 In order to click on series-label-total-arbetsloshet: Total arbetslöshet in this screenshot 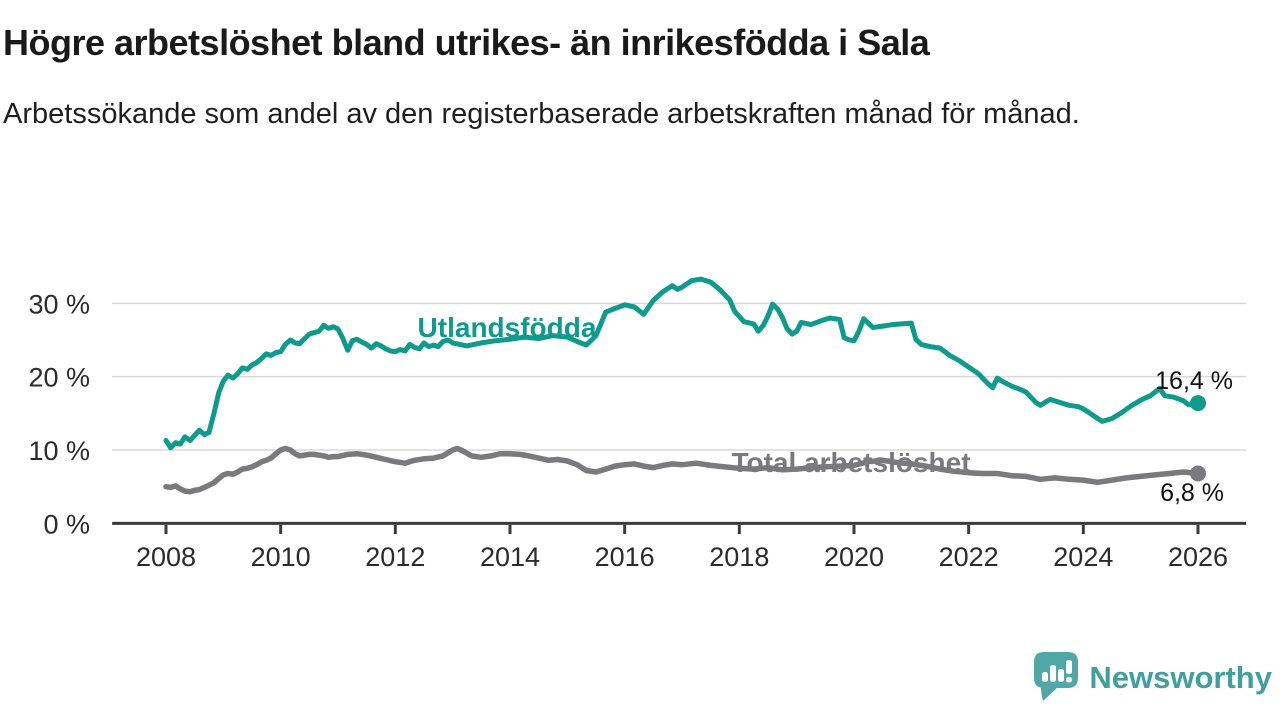, I will do `click(850, 462)`.